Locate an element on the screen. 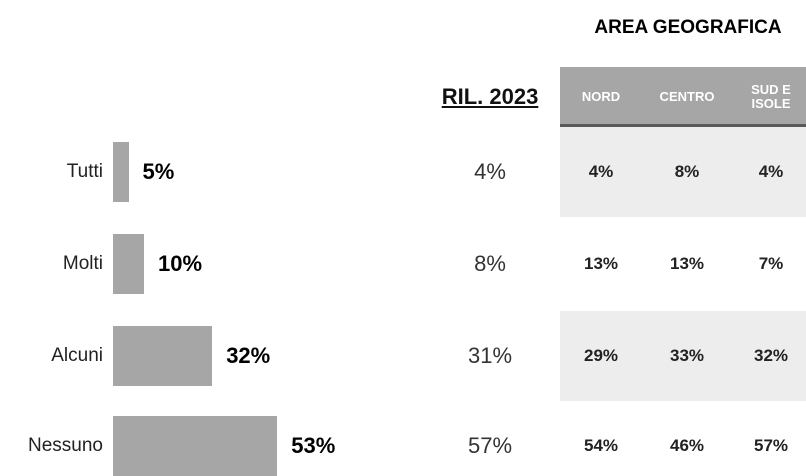  group-header: AREA GEOGRAFICA is located at coordinates (688, 27).